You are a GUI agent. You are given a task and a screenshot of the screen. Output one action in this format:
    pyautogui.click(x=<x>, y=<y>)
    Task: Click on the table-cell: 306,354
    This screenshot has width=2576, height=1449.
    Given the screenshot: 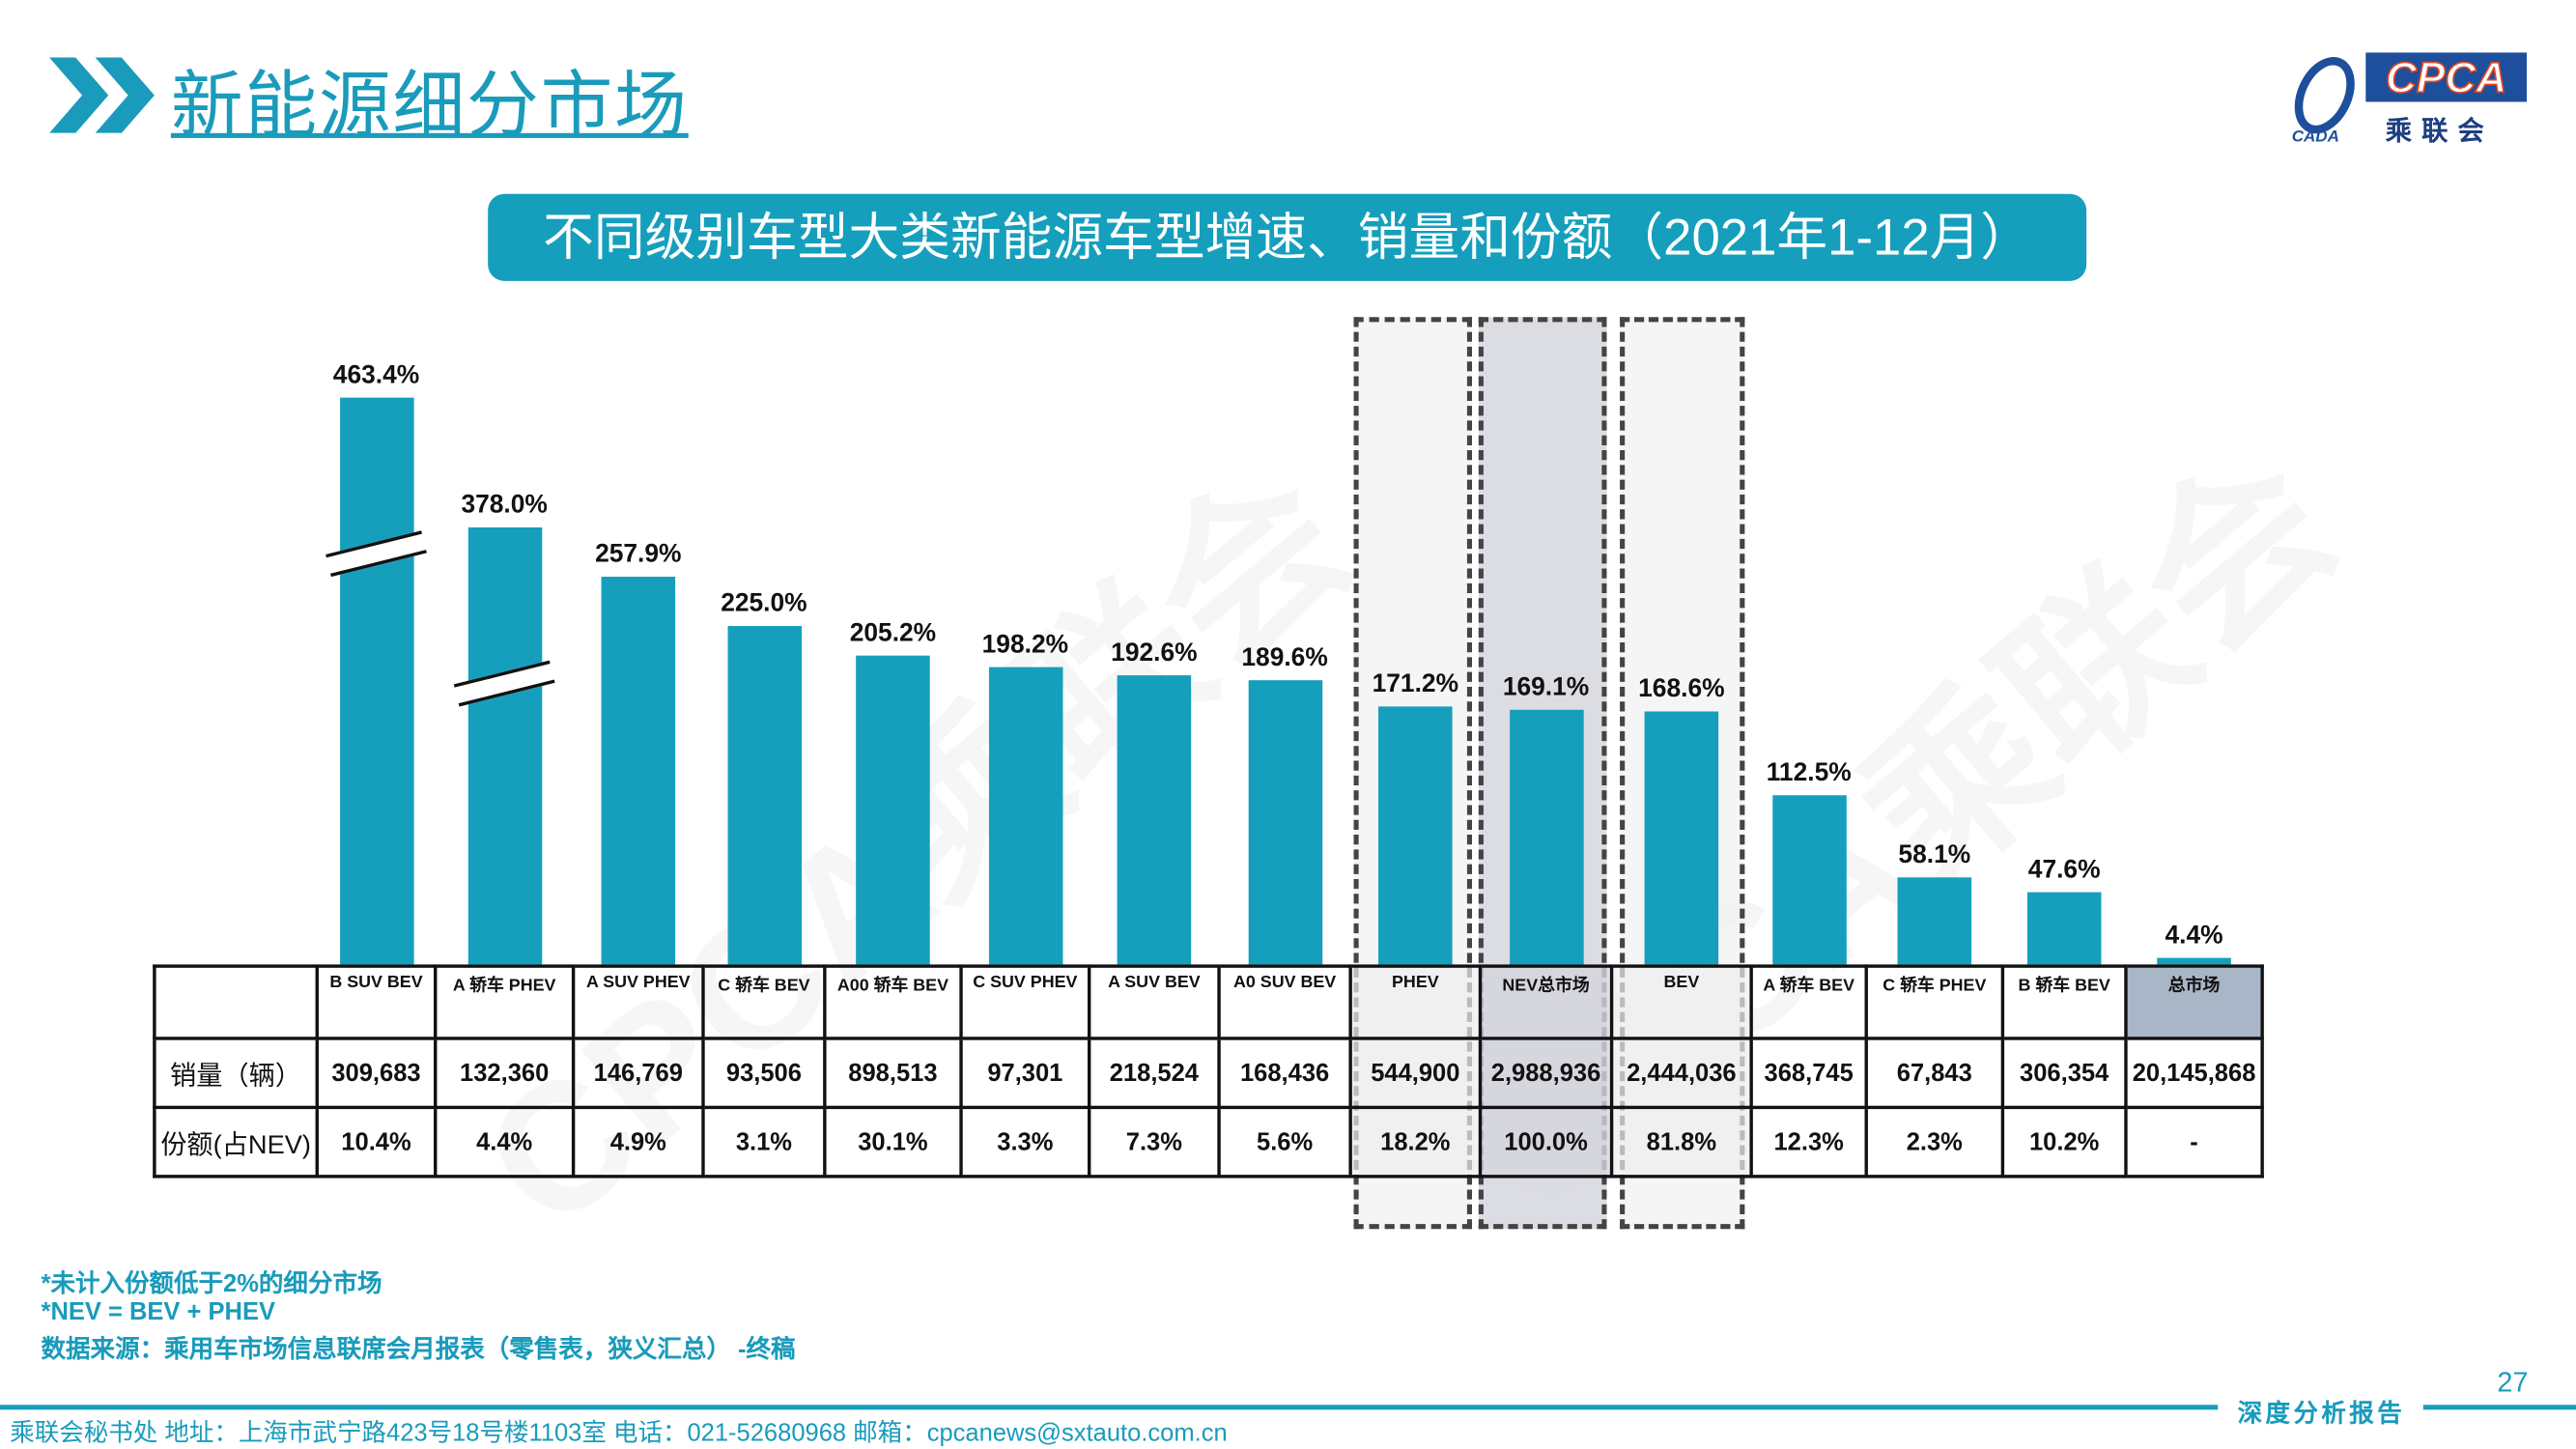 What is the action you would take?
    pyautogui.click(x=2064, y=1073)
    